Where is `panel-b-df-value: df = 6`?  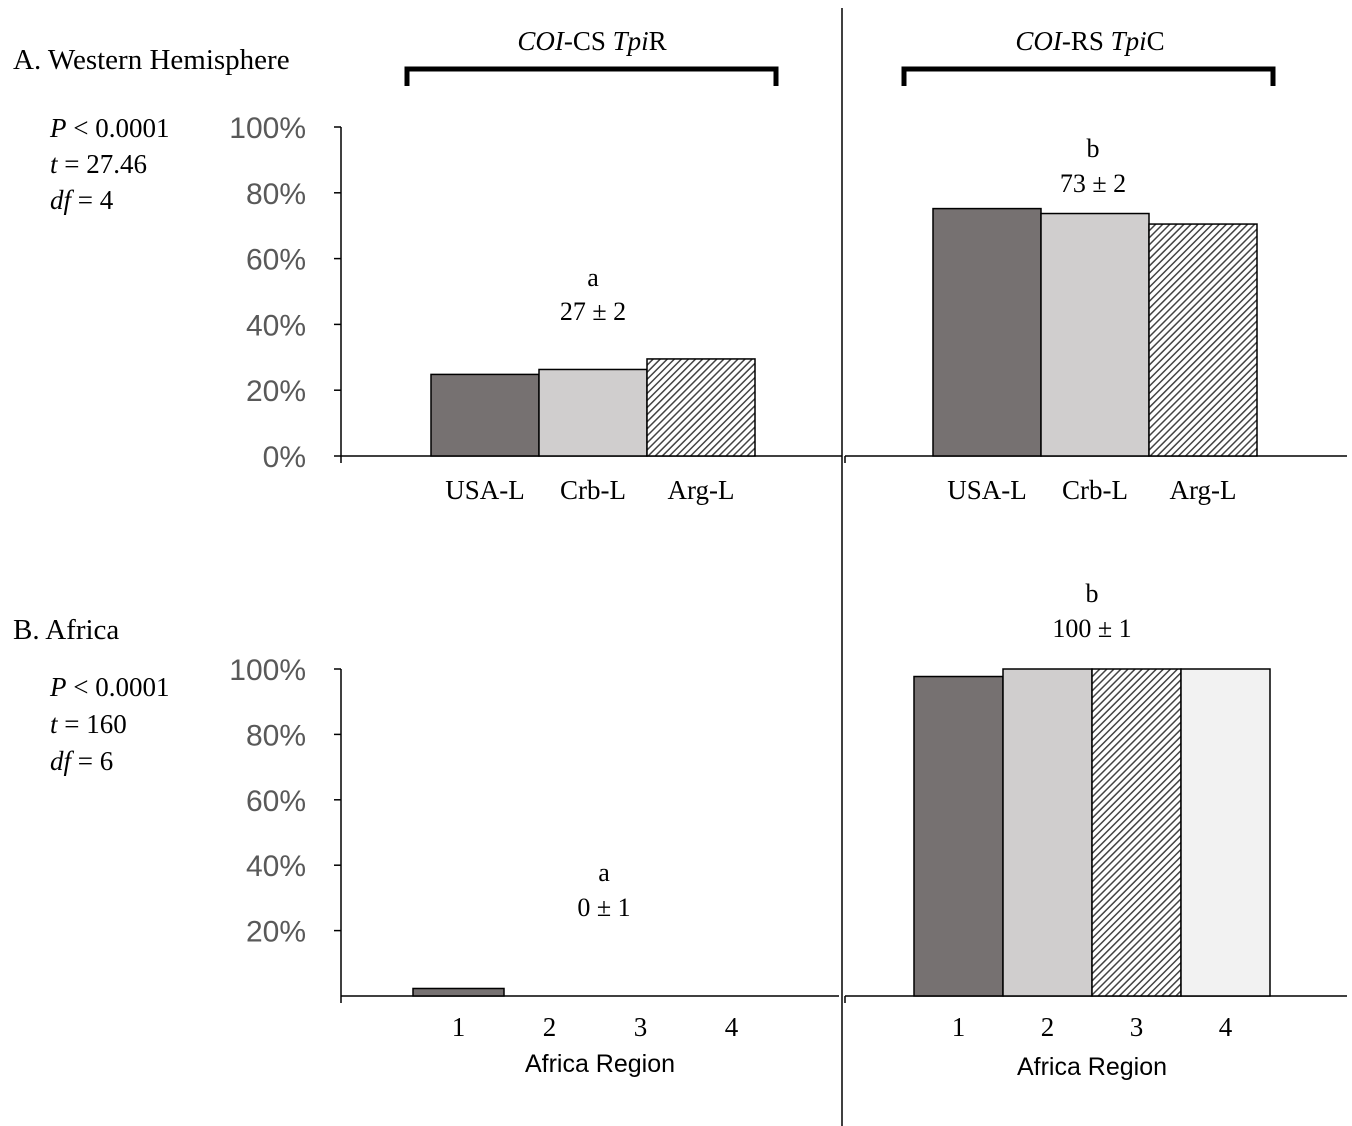
panel-b-df-value: df = 6 is located at coordinates (81, 761).